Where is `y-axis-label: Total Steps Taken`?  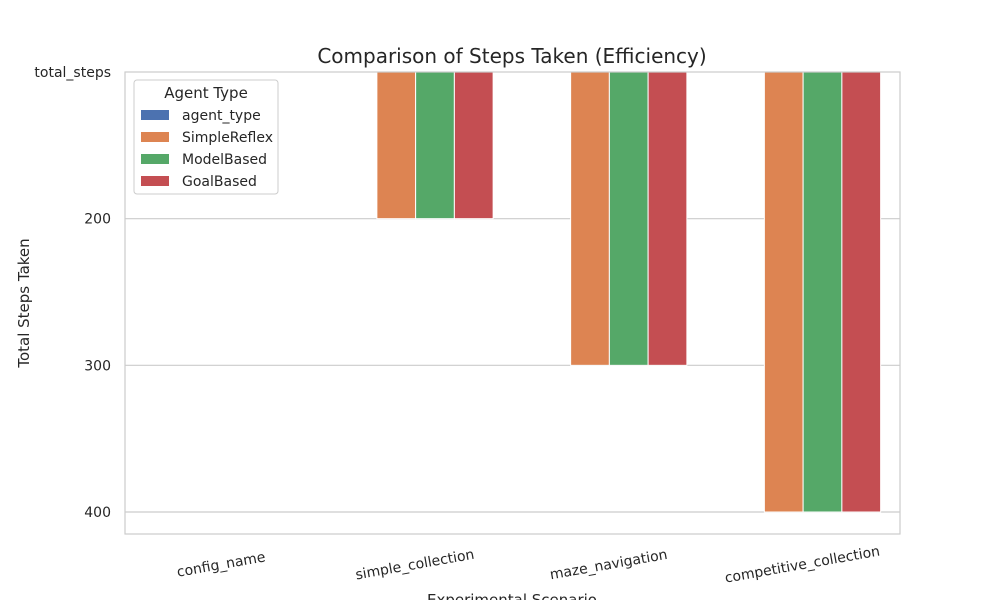
y-axis-label: Total Steps Taken is located at coordinates (24, 303).